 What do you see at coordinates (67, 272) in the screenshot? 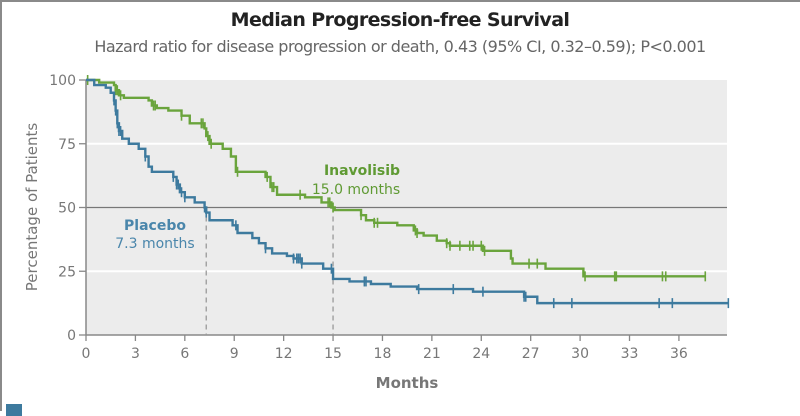
I see `y-tick-label: 25` at bounding box center [67, 272].